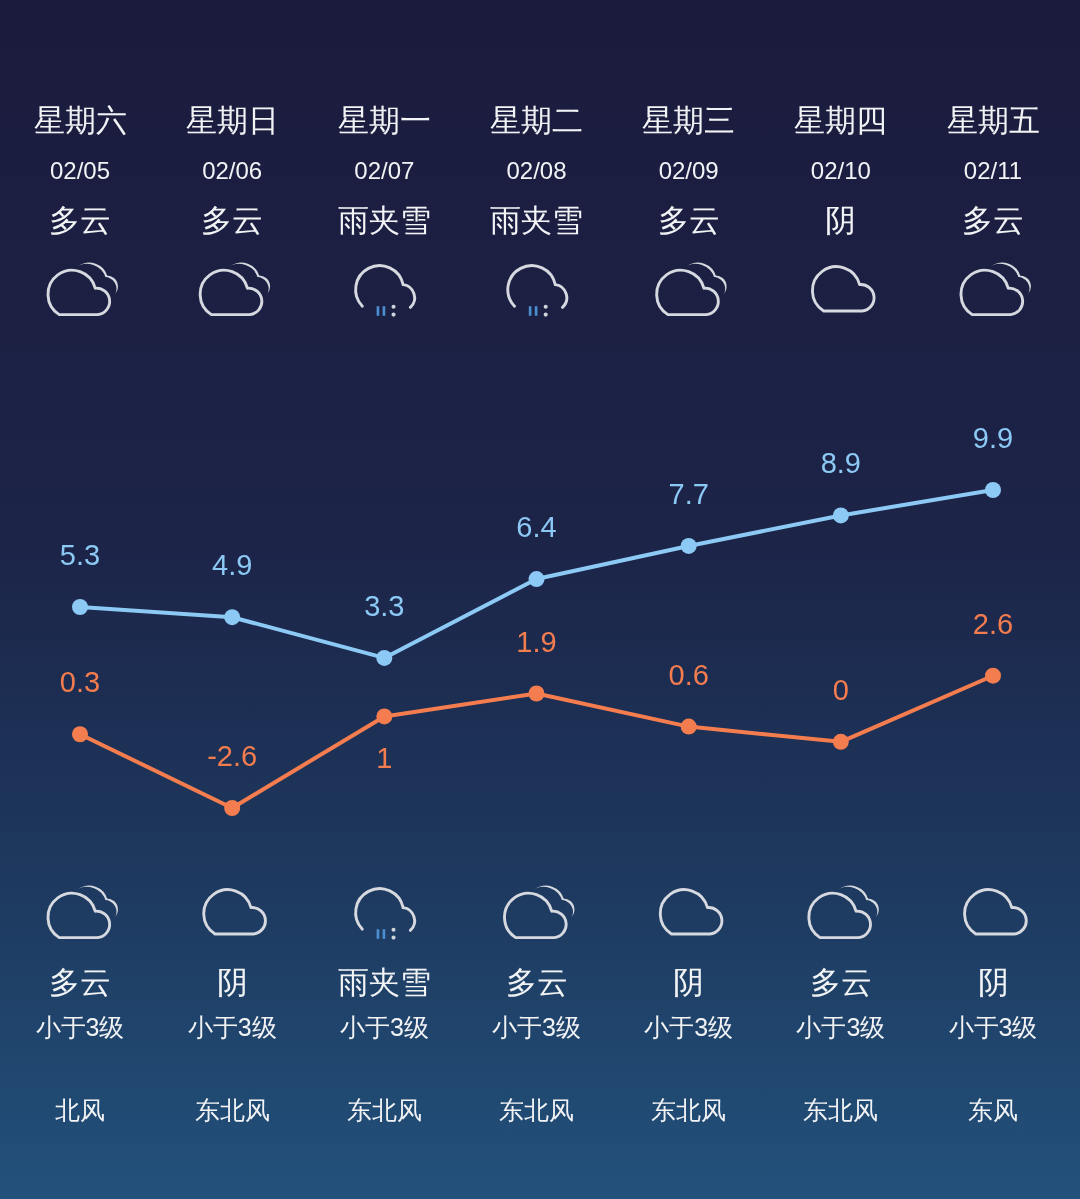 The width and height of the screenshot is (1080, 1199). Describe the element at coordinates (232, 170) in the screenshot. I see `x-tick-label: 星期日 02/06 多云` at that location.